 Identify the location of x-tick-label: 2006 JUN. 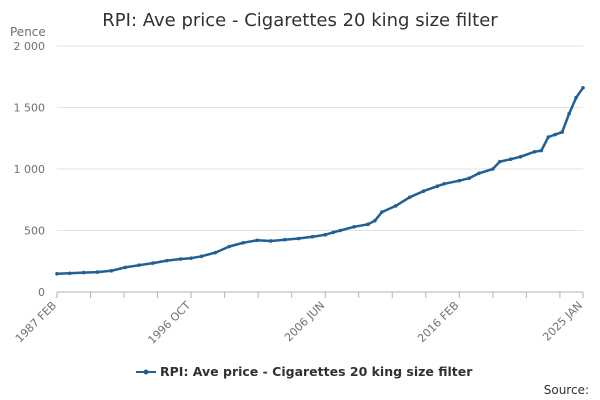
(304, 321).